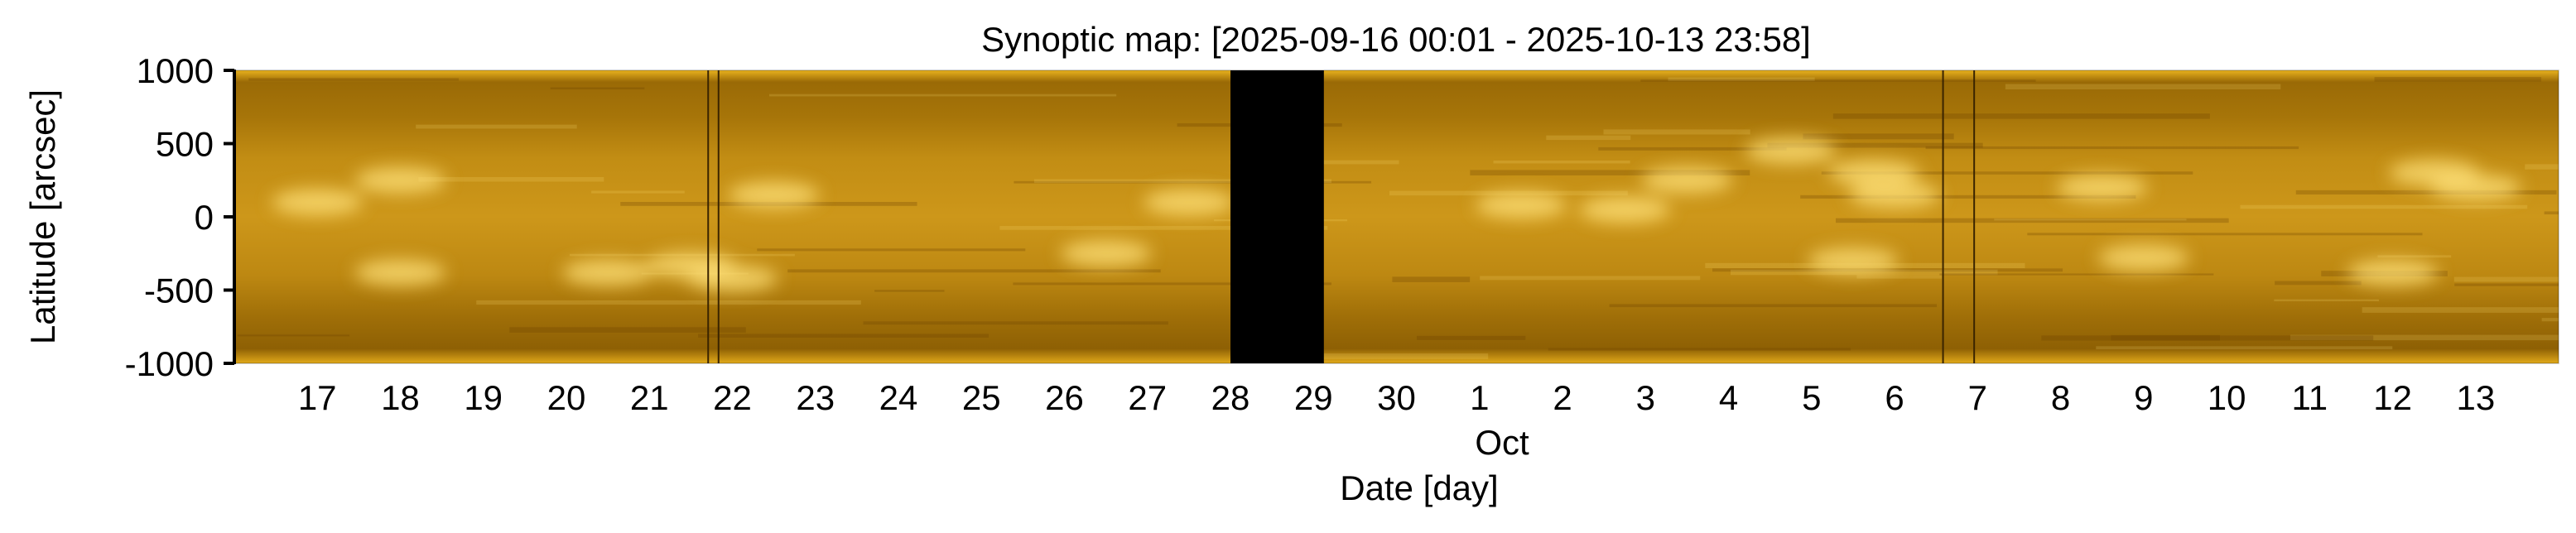 Image resolution: width=2576 pixels, height=533 pixels. Describe the element at coordinates (1064, 398) in the screenshot. I see `x-tick-label: 26` at that location.